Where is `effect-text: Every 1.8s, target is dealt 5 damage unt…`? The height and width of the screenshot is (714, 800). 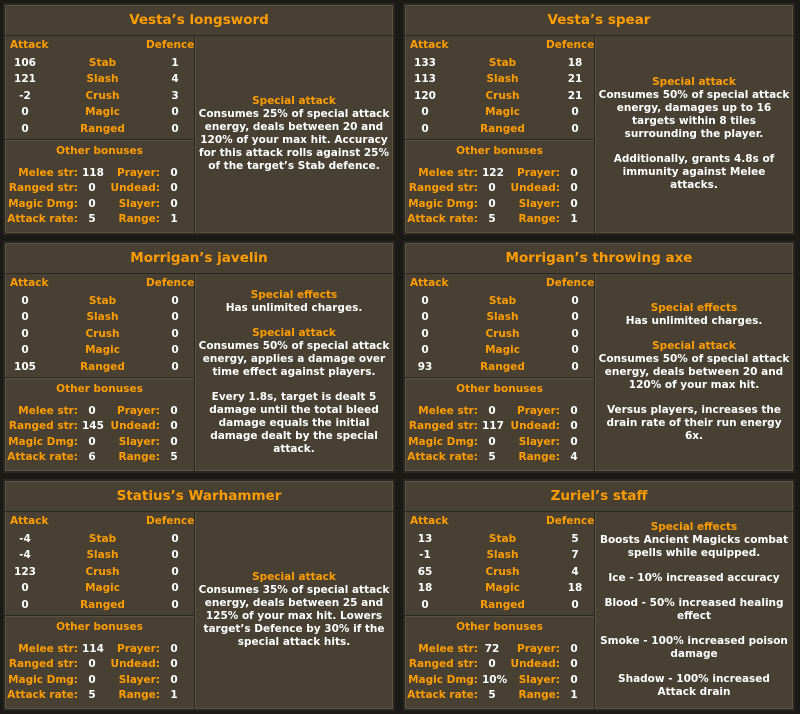 effect-text: Every 1.8s, target is dealt 5 damage unt… is located at coordinates (294, 422).